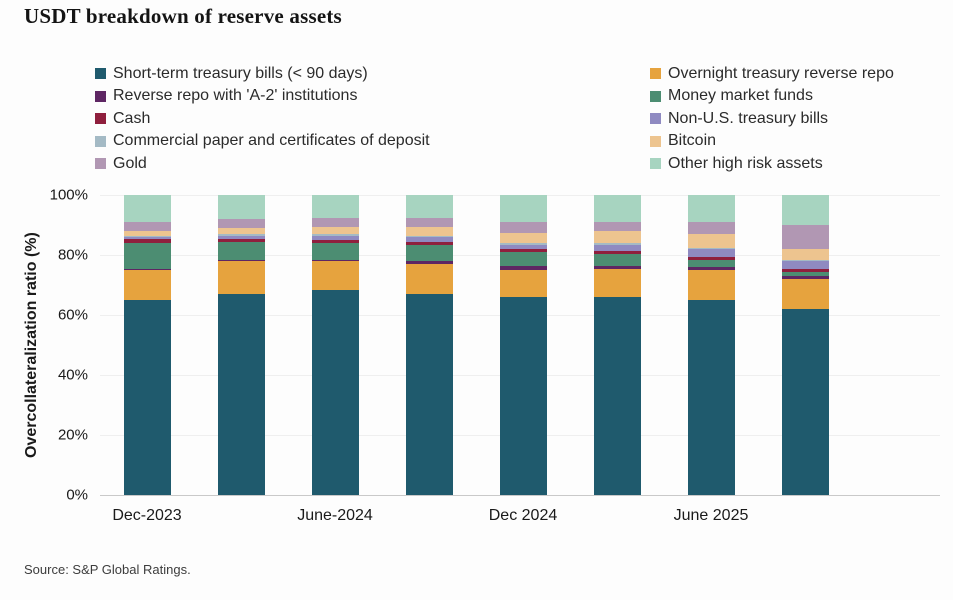 The height and width of the screenshot is (600, 953). I want to click on legend-label: Non-U.S. treasury bills, so click(748, 118).